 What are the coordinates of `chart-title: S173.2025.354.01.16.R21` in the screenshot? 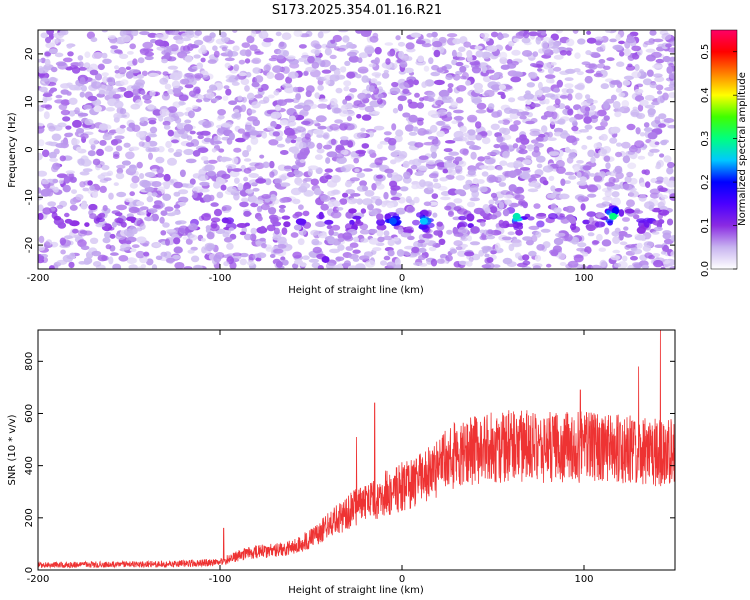 It's located at (357, 10).